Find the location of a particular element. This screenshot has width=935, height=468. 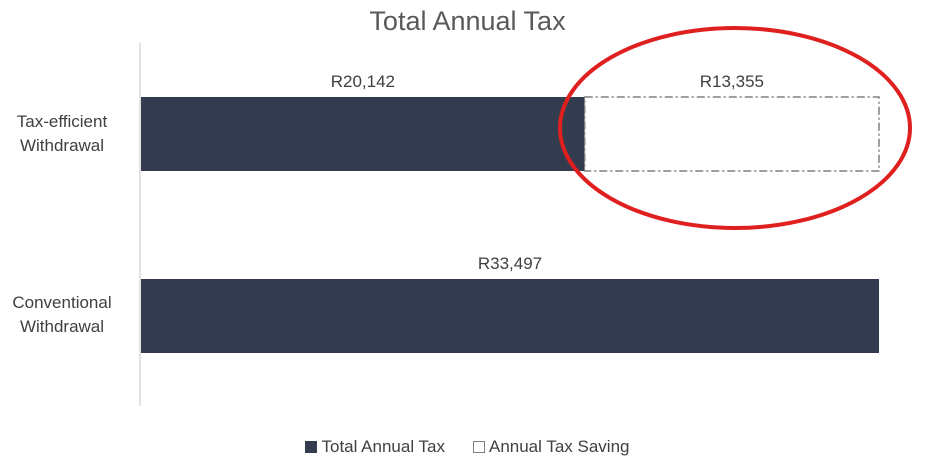

legend-label-total-annual-tax: Total Annual Tax is located at coordinates (383, 446).